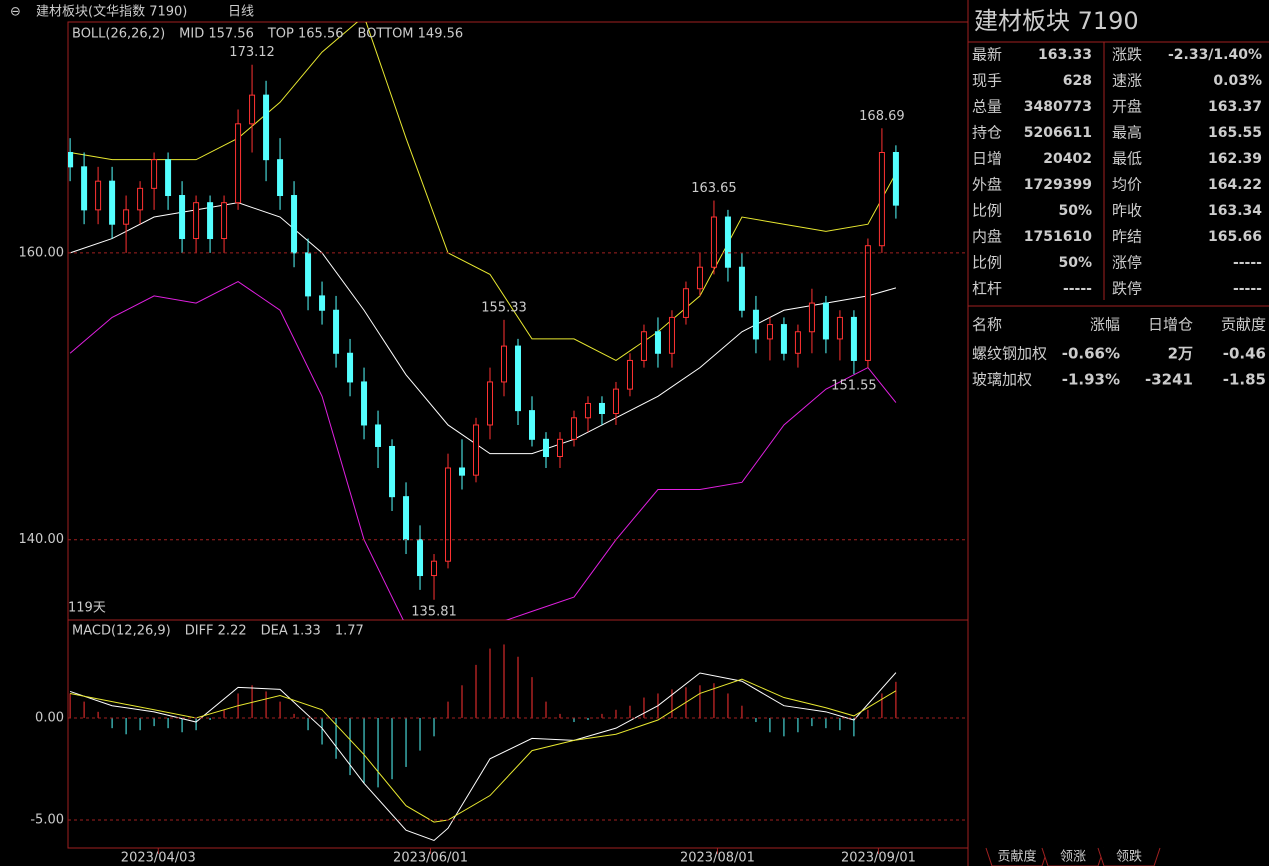  I want to click on quote-value: 5206611, so click(1058, 133).